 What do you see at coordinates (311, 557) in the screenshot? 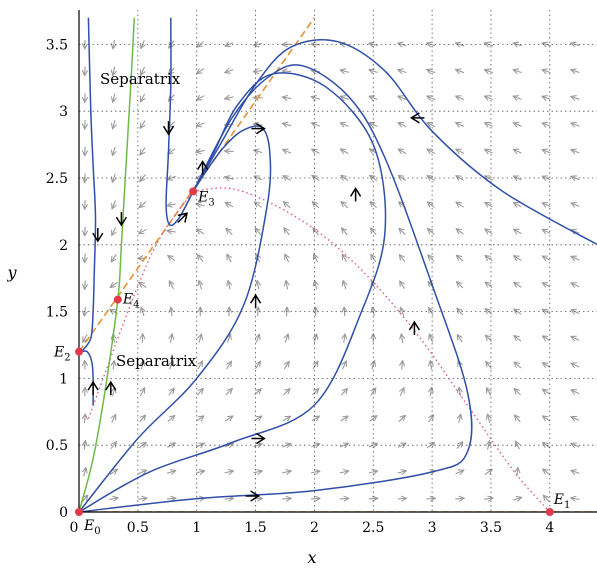
I see `x-axis-title: x` at bounding box center [311, 557].